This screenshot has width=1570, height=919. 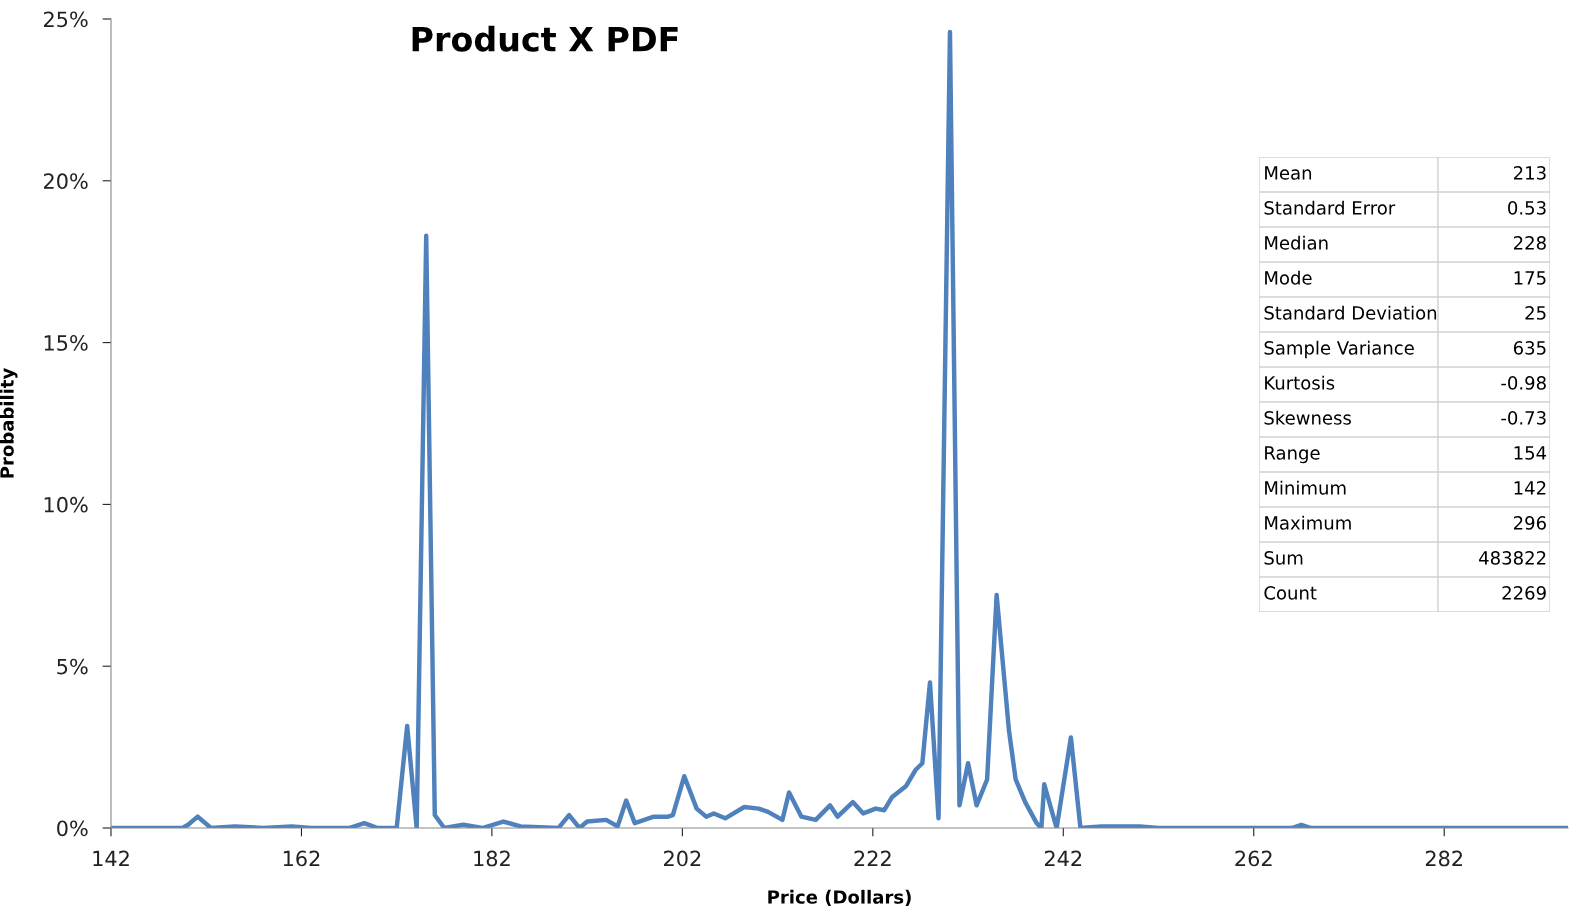 I want to click on y-tick-label: 10%, so click(x=66, y=504).